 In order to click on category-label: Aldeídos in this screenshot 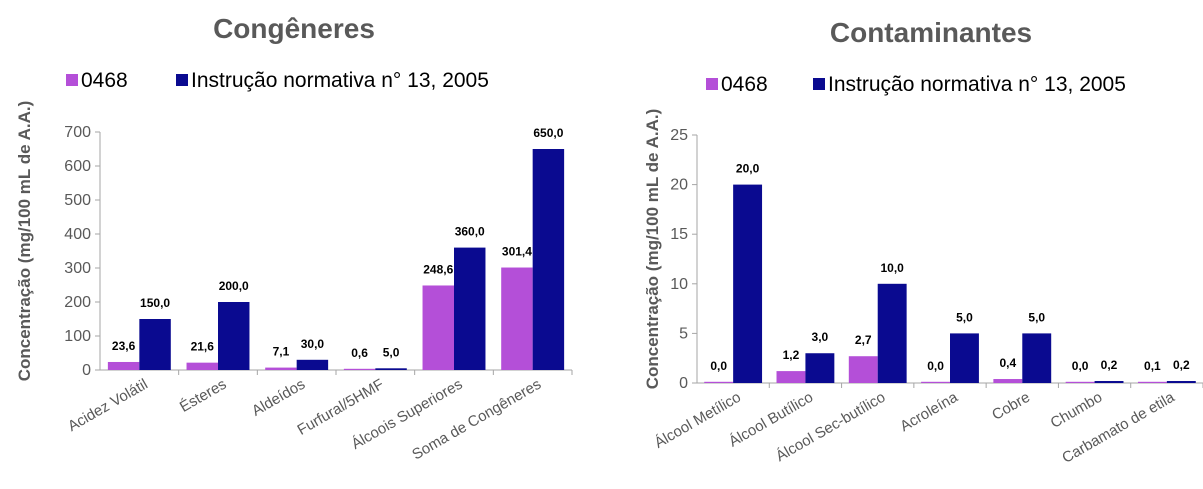, I will do `click(278, 398)`.